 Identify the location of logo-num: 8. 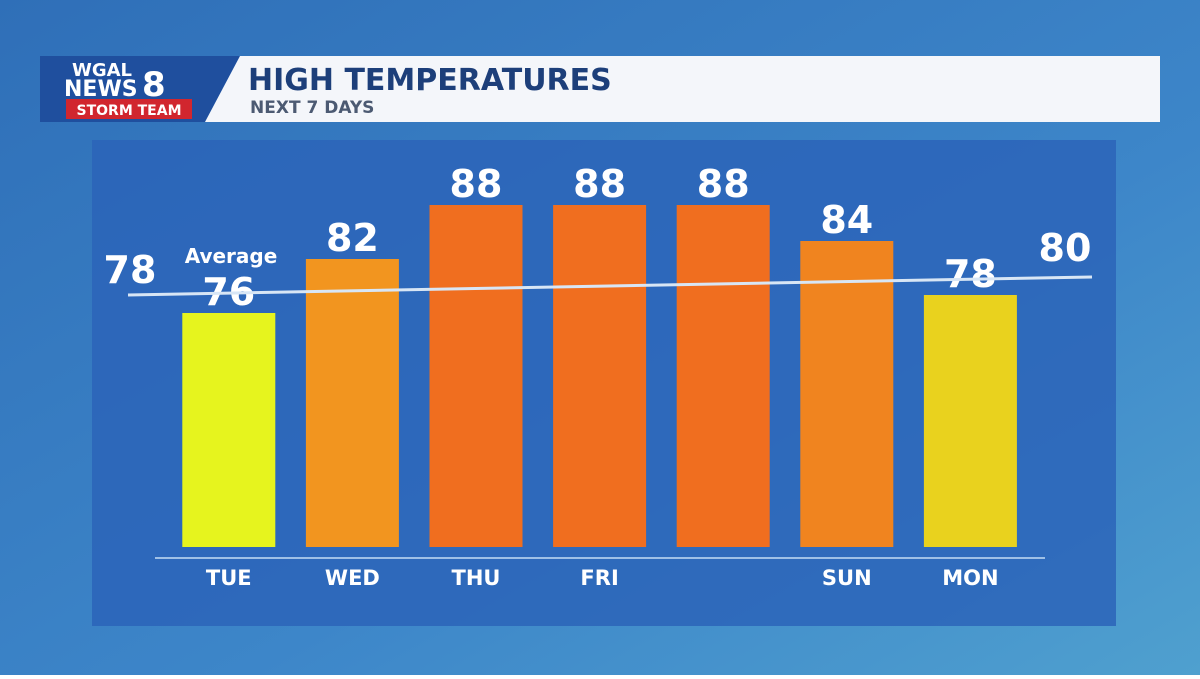
(154, 85).